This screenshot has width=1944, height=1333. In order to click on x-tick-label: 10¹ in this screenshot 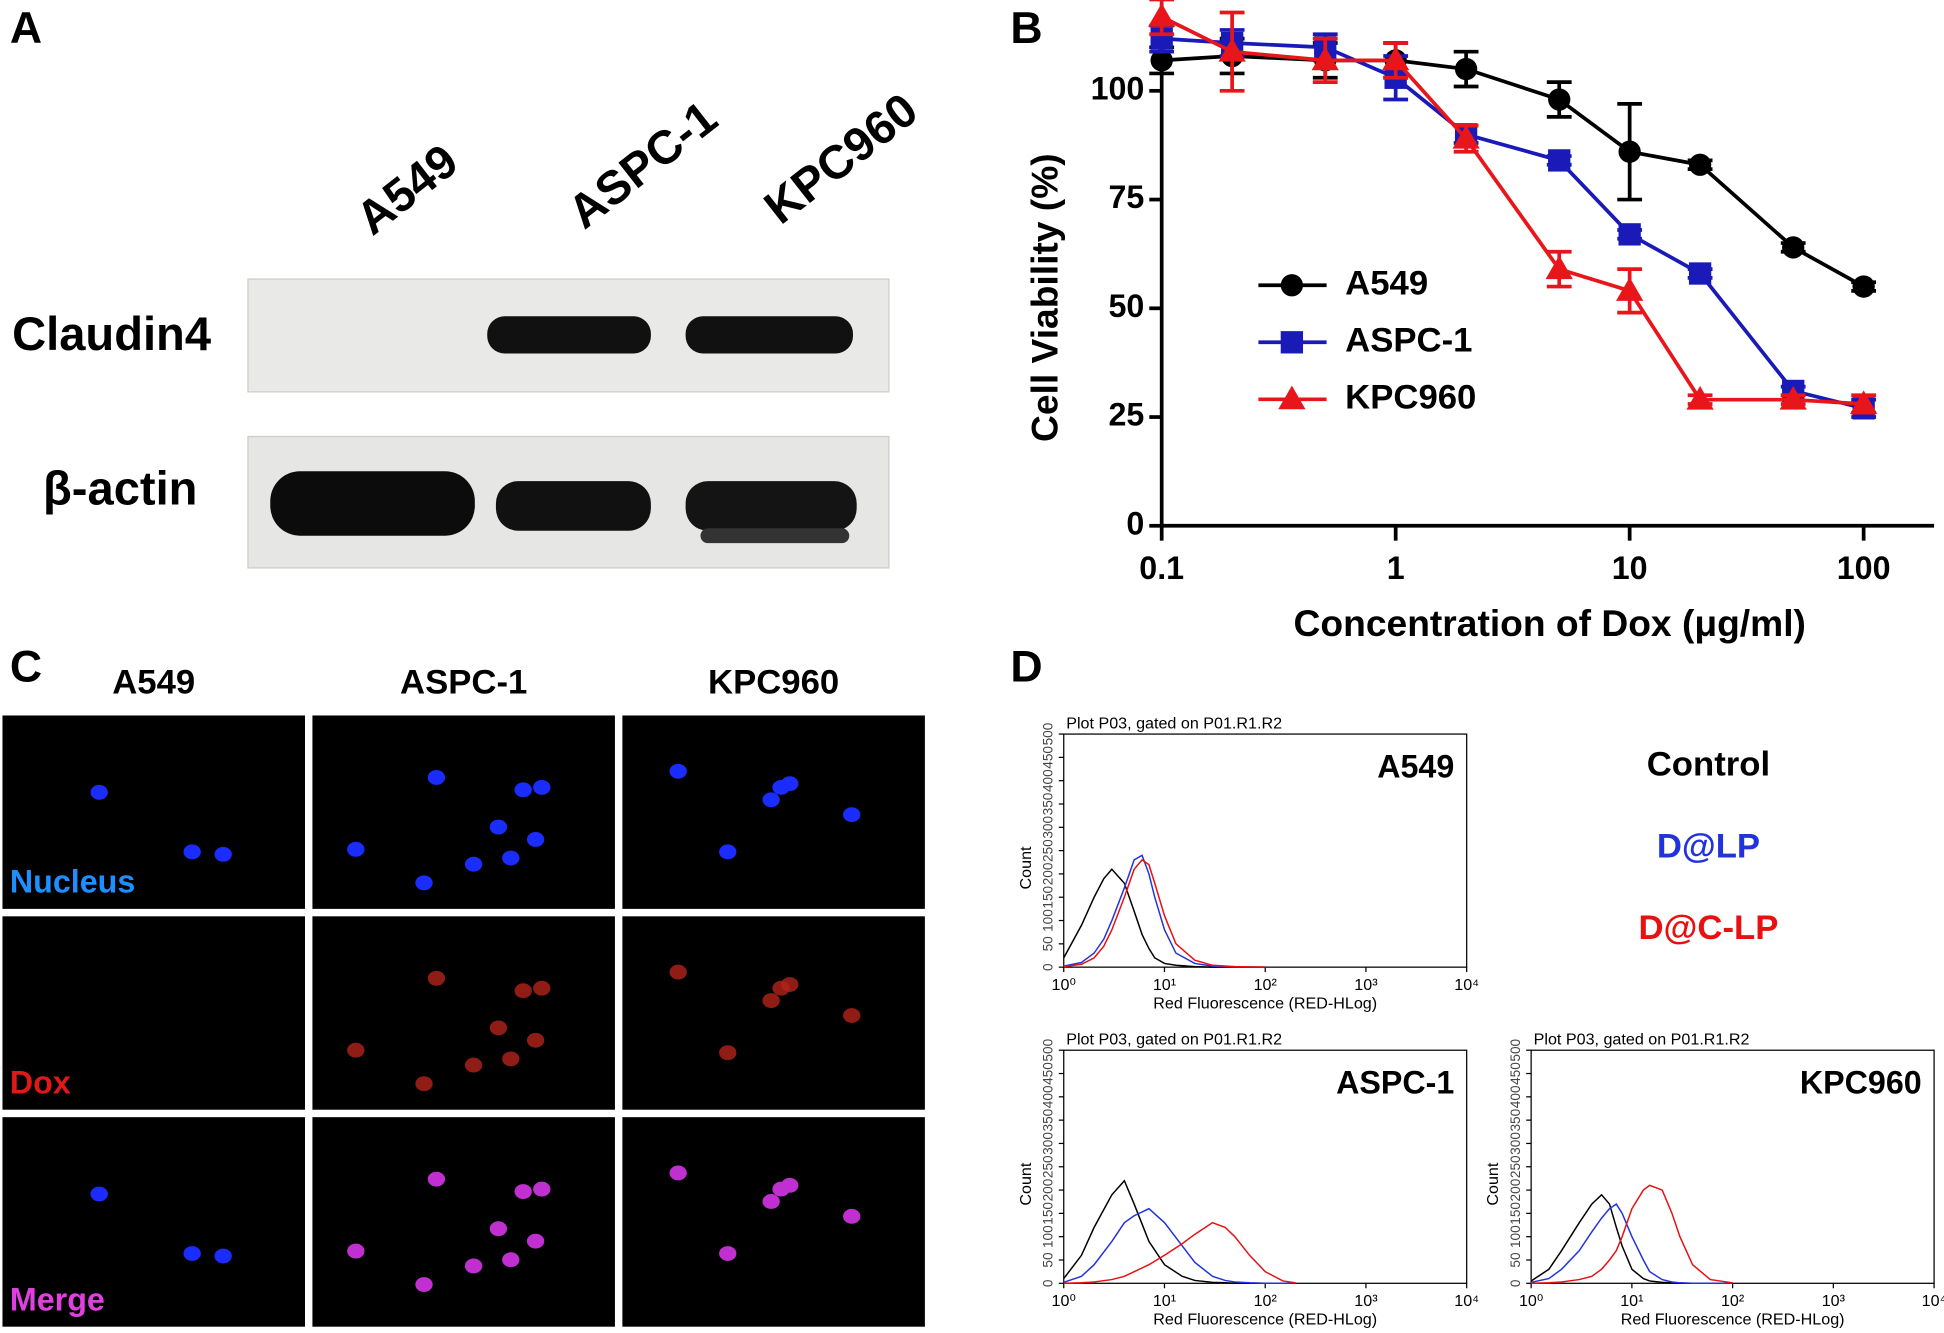, I will do `click(1165, 1301)`.